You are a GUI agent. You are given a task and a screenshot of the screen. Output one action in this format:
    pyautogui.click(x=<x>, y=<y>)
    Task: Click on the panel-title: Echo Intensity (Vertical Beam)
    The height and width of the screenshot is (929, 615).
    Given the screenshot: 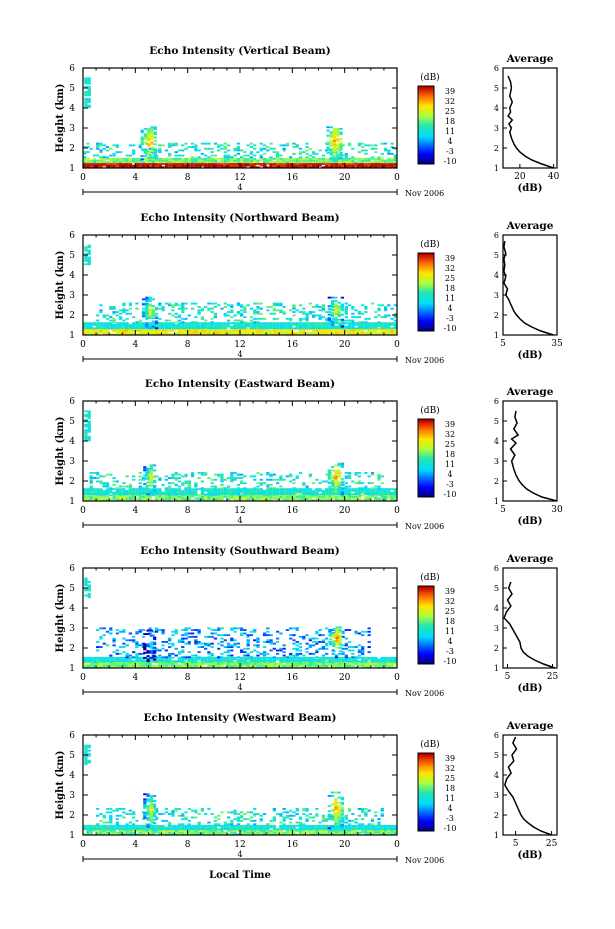 What is the action you would take?
    pyautogui.click(x=239, y=51)
    